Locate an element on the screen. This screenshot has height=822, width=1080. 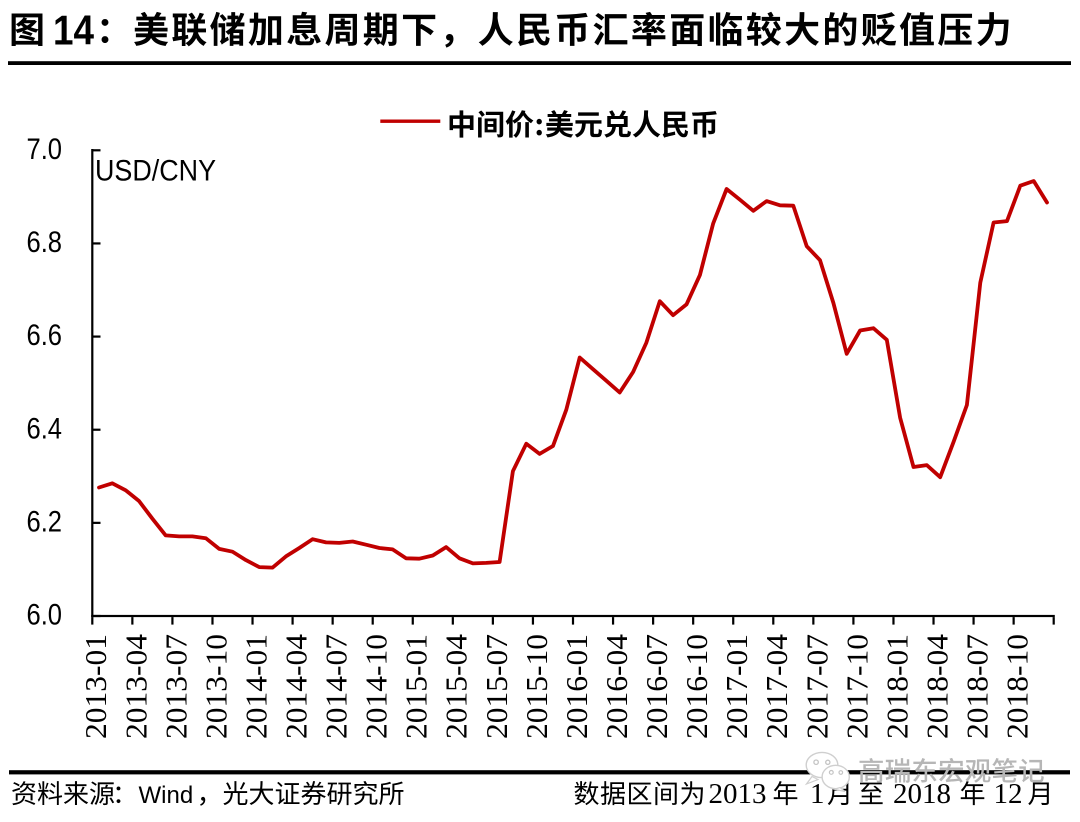
svg-text: 2013-01 is located at coordinates (95, 686).